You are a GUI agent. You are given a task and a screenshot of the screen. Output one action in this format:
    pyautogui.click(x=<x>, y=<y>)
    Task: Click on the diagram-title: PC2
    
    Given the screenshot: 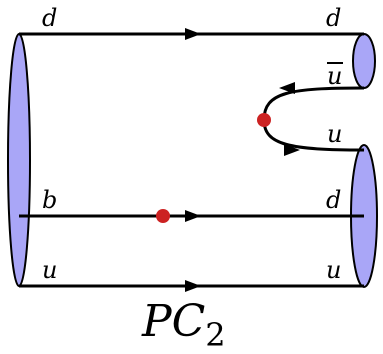 What is the action you would take?
    pyautogui.click(x=183, y=325)
    